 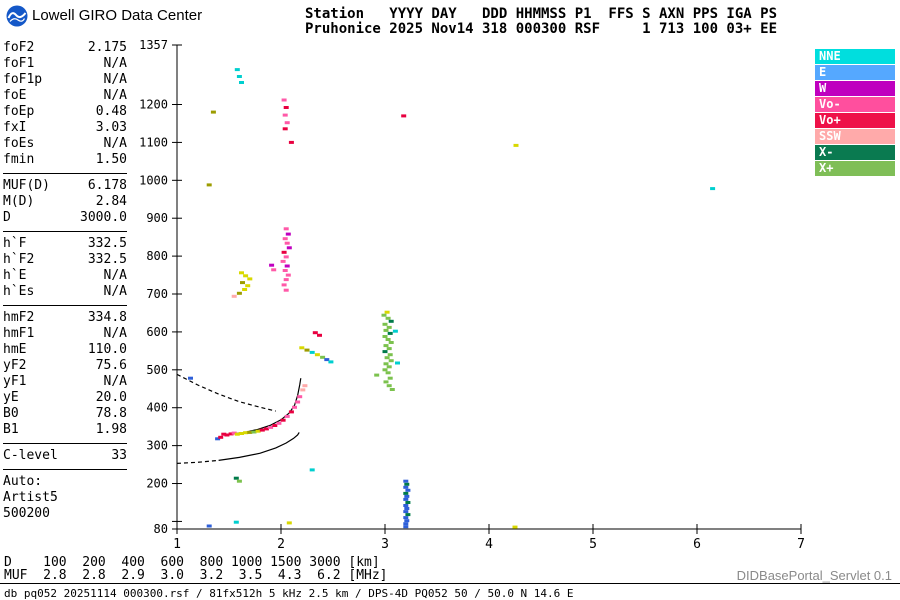 I want to click on param-label: B1, so click(x=11, y=429).